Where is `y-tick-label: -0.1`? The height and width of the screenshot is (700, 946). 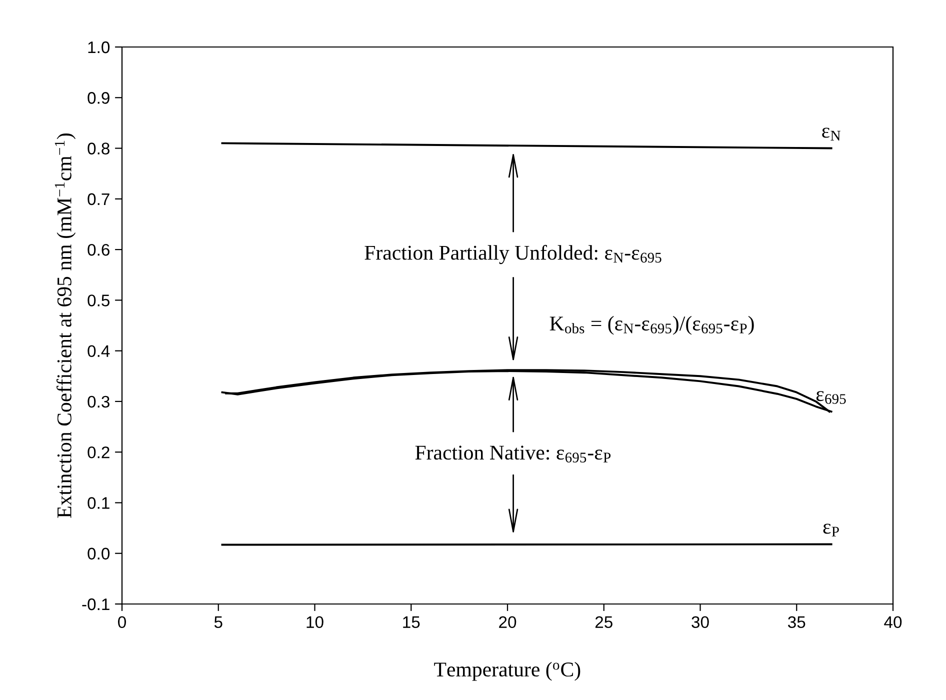
y-tick-label: -0.1 is located at coordinates (96, 604).